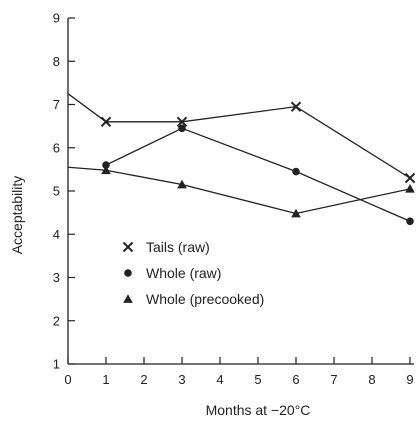  What do you see at coordinates (333, 379) in the screenshot?
I see `x-tick-label: 7` at bounding box center [333, 379].